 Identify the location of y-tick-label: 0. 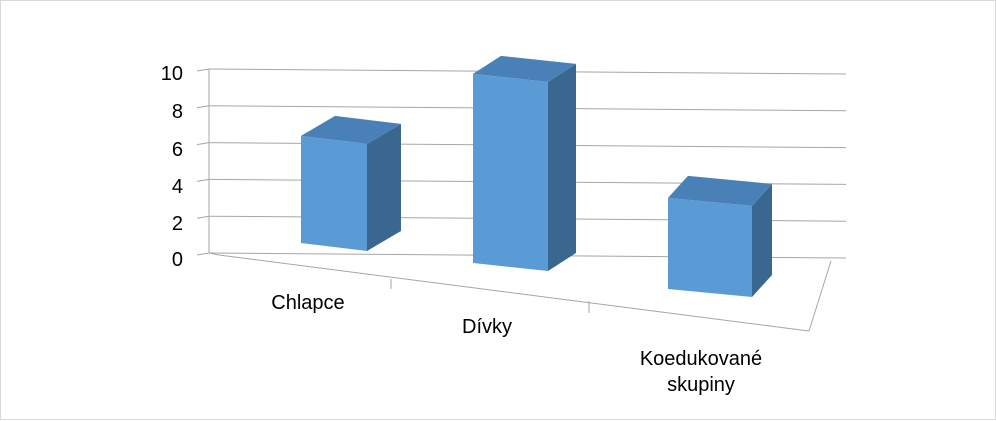
(177, 260).